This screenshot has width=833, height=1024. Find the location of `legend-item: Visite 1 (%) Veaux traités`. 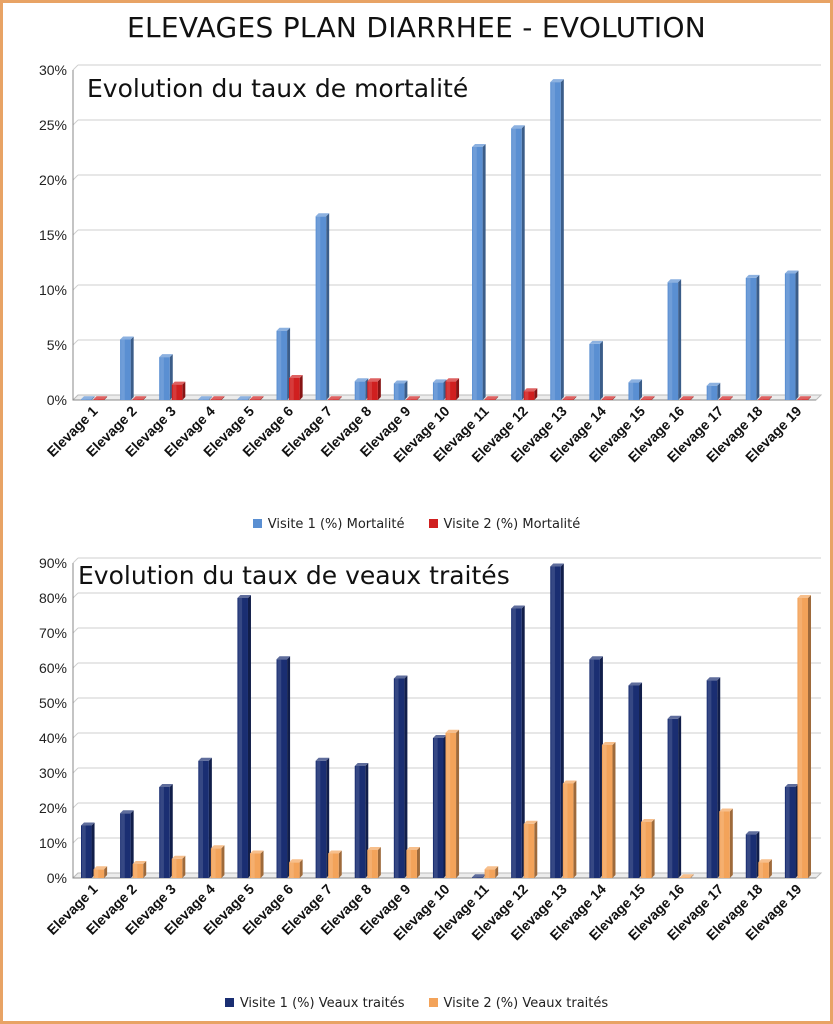

legend-item: Visite 1 (%) Veaux traités is located at coordinates (314, 1003).